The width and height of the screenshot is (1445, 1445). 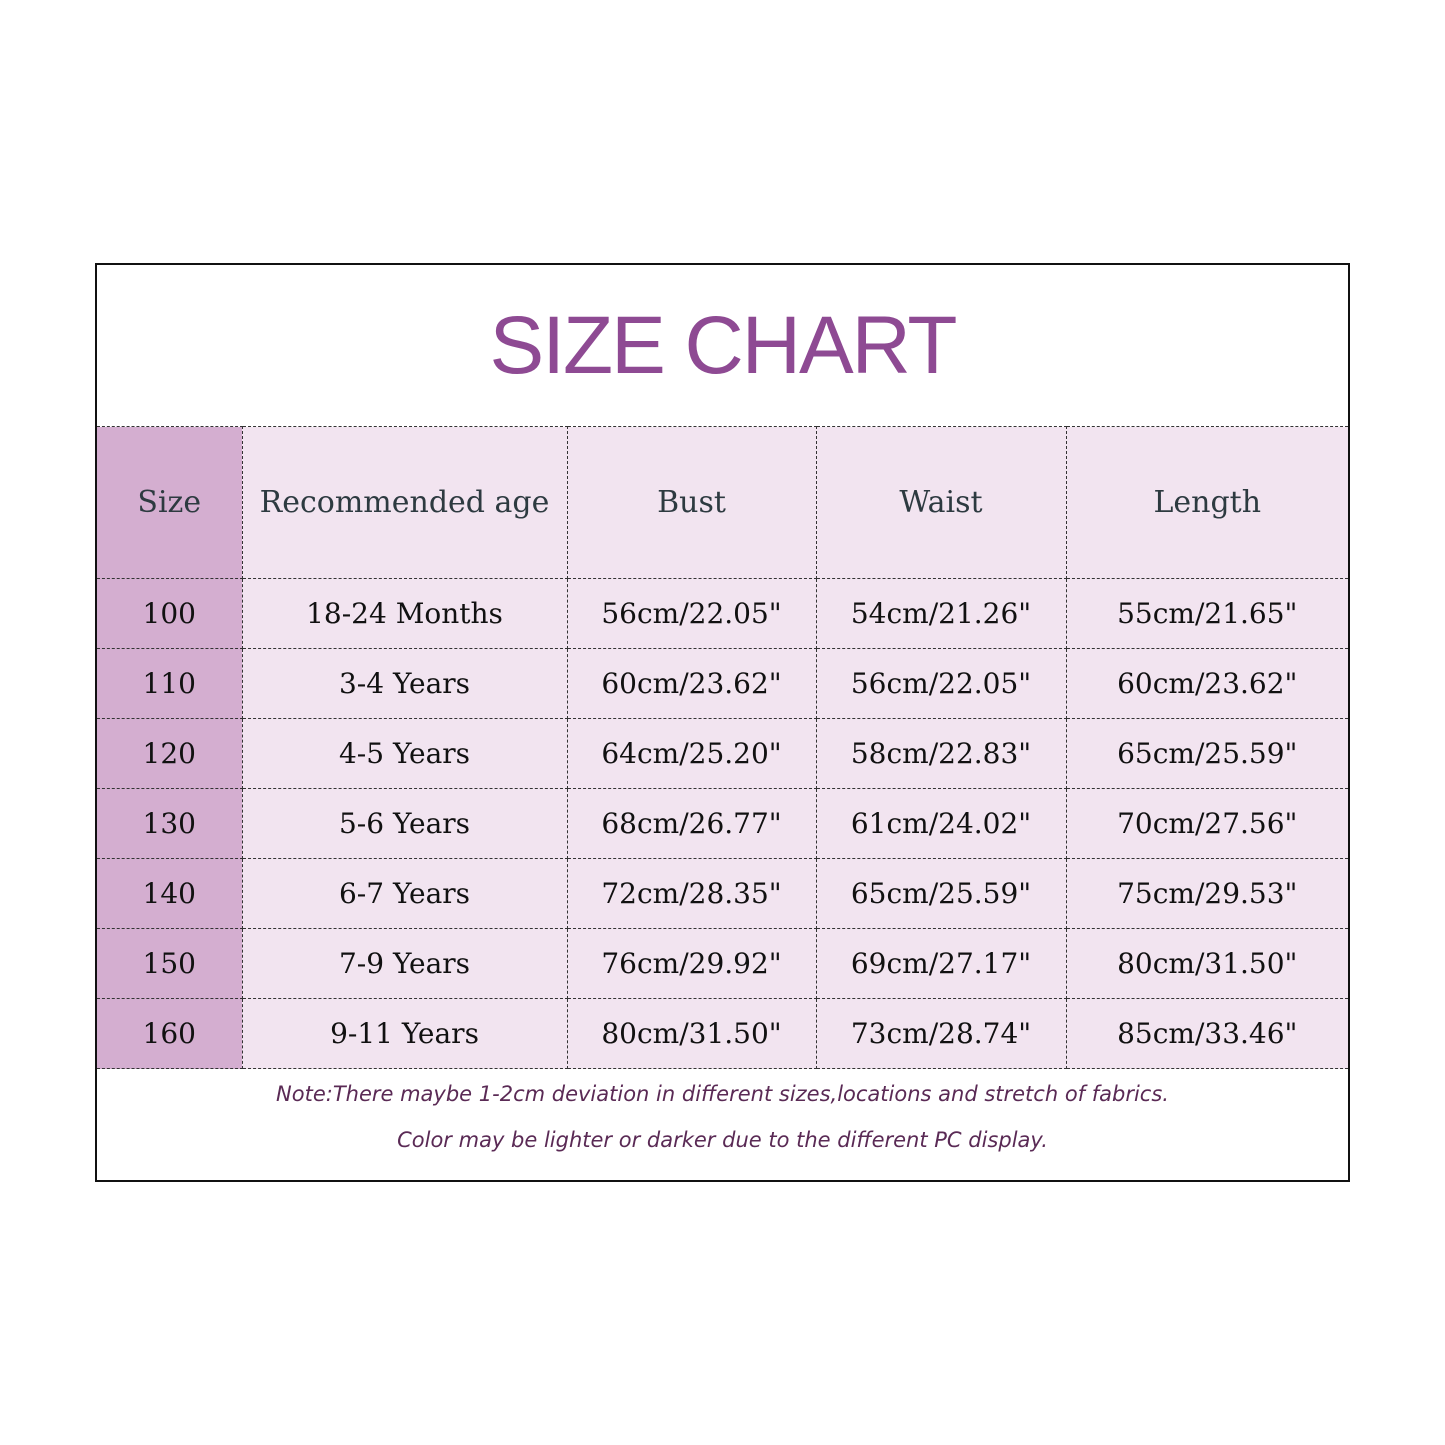 What do you see at coordinates (404, 502) in the screenshot?
I see `column-header: Recommended age` at bounding box center [404, 502].